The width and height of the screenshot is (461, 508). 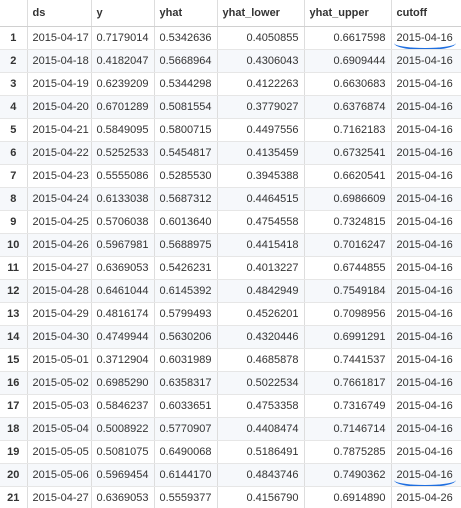 What do you see at coordinates (426, 497) in the screenshot?
I see `cell-cutoff: 2015-04-26` at bounding box center [426, 497].